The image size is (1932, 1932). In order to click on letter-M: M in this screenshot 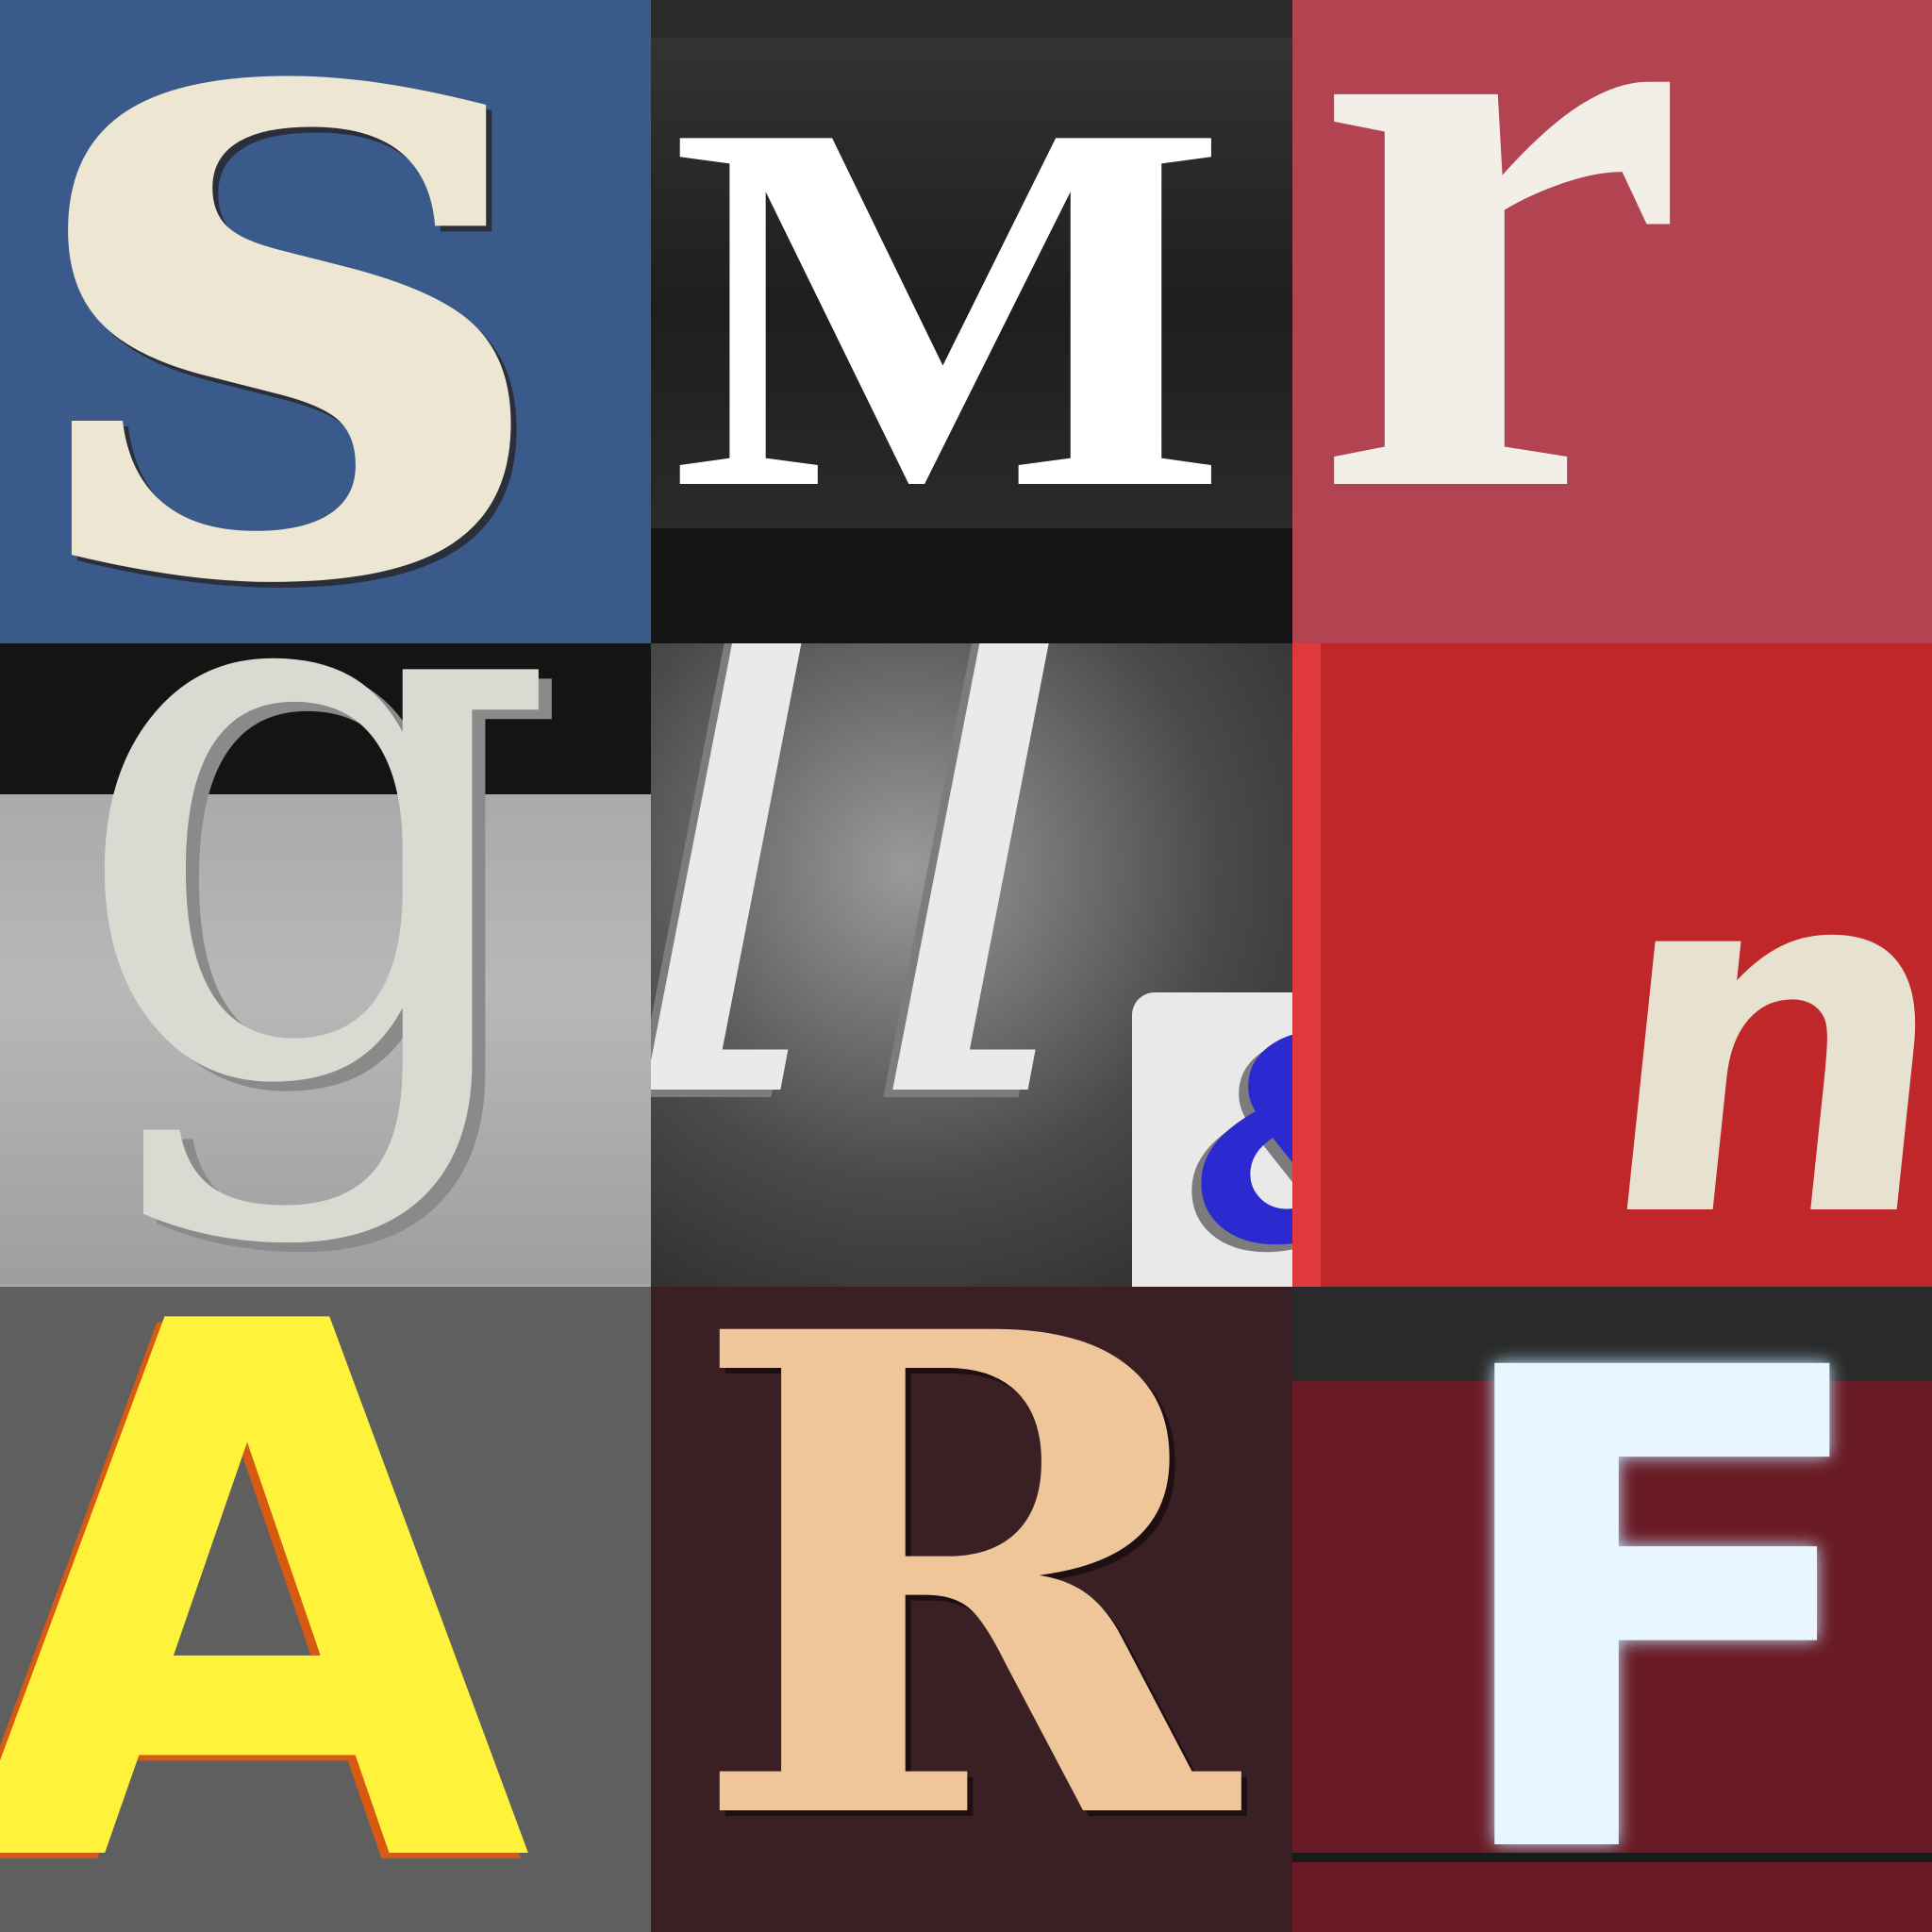, I will do `click(949, 306)`.